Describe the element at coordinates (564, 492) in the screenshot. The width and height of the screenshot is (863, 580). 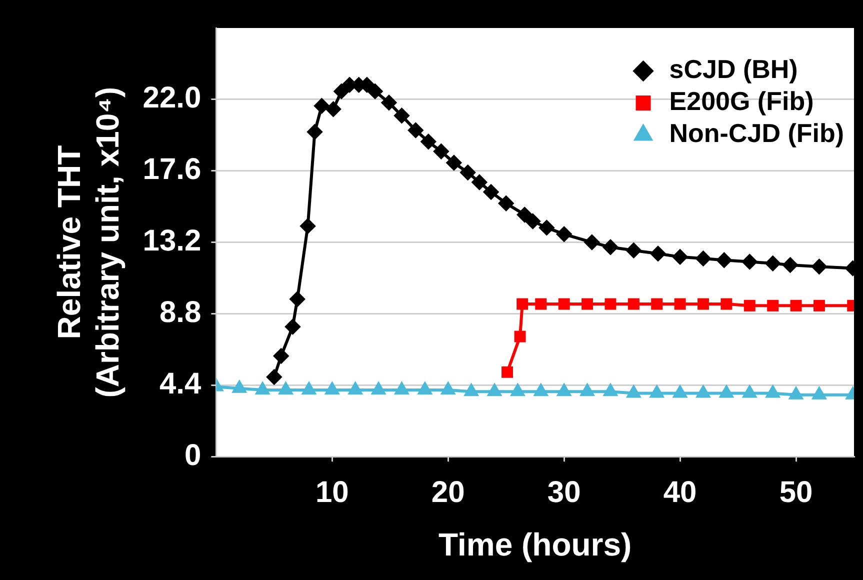
I see `x-tick-label: 30` at that location.